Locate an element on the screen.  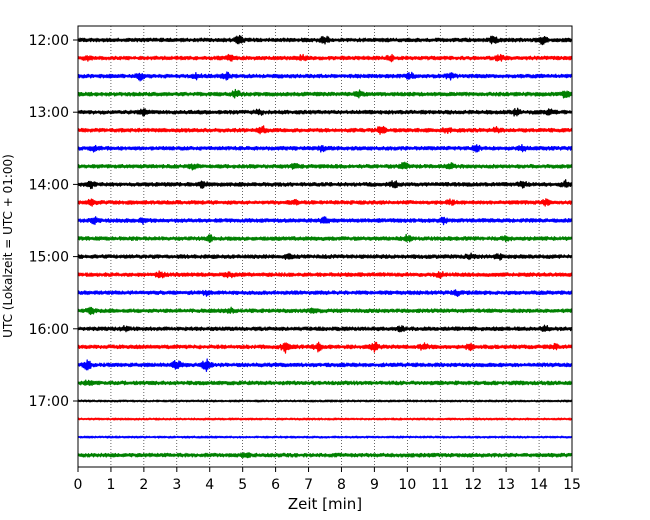
x-tick-label: 10 is located at coordinates (407, 485).